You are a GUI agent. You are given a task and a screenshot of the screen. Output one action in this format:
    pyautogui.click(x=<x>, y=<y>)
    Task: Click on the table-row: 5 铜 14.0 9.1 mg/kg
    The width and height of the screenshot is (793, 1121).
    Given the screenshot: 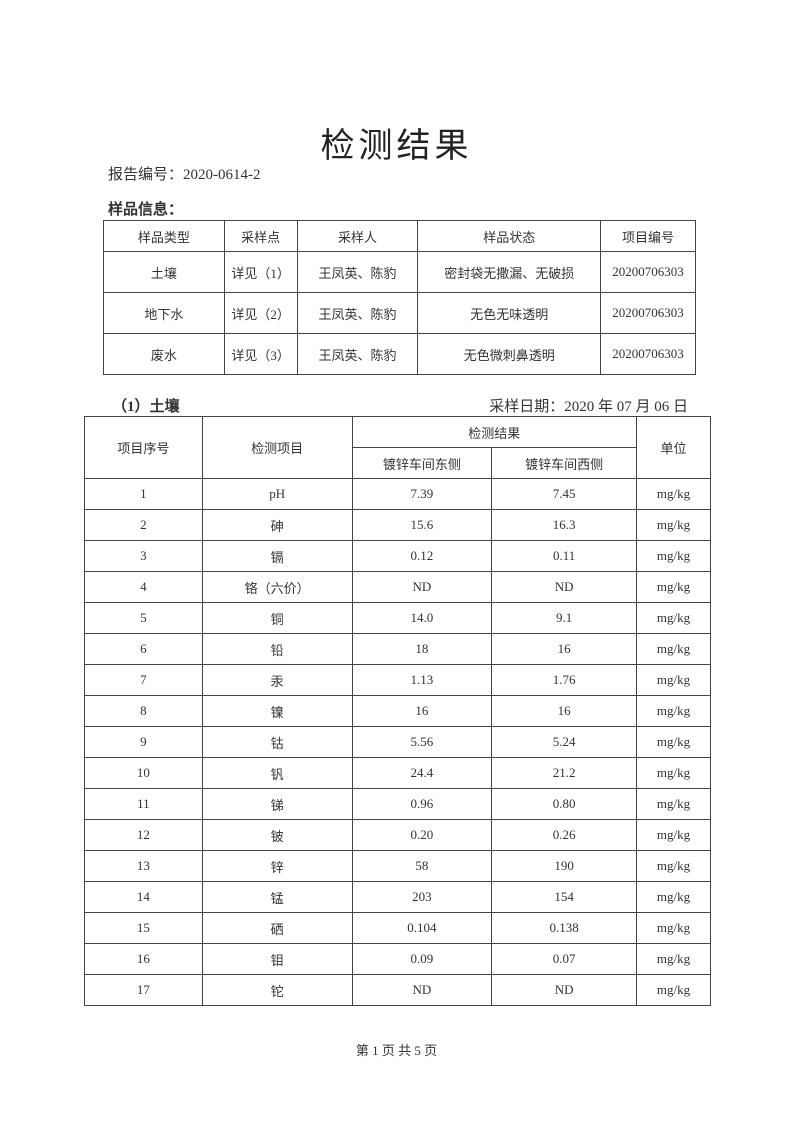 What is the action you would take?
    pyautogui.click(x=397, y=618)
    